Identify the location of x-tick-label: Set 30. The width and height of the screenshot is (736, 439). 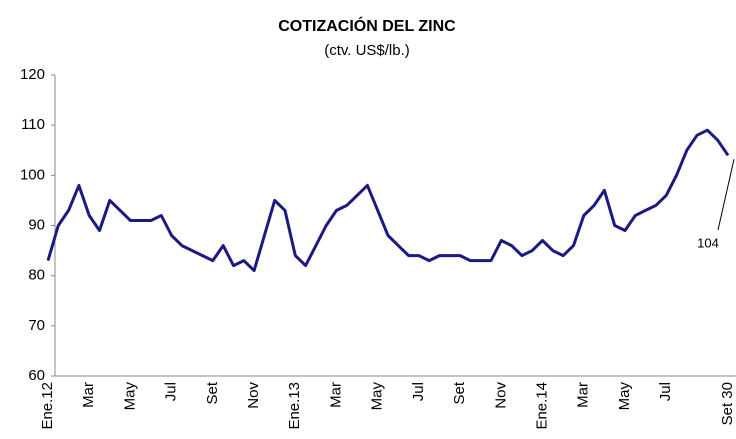
(727, 403).